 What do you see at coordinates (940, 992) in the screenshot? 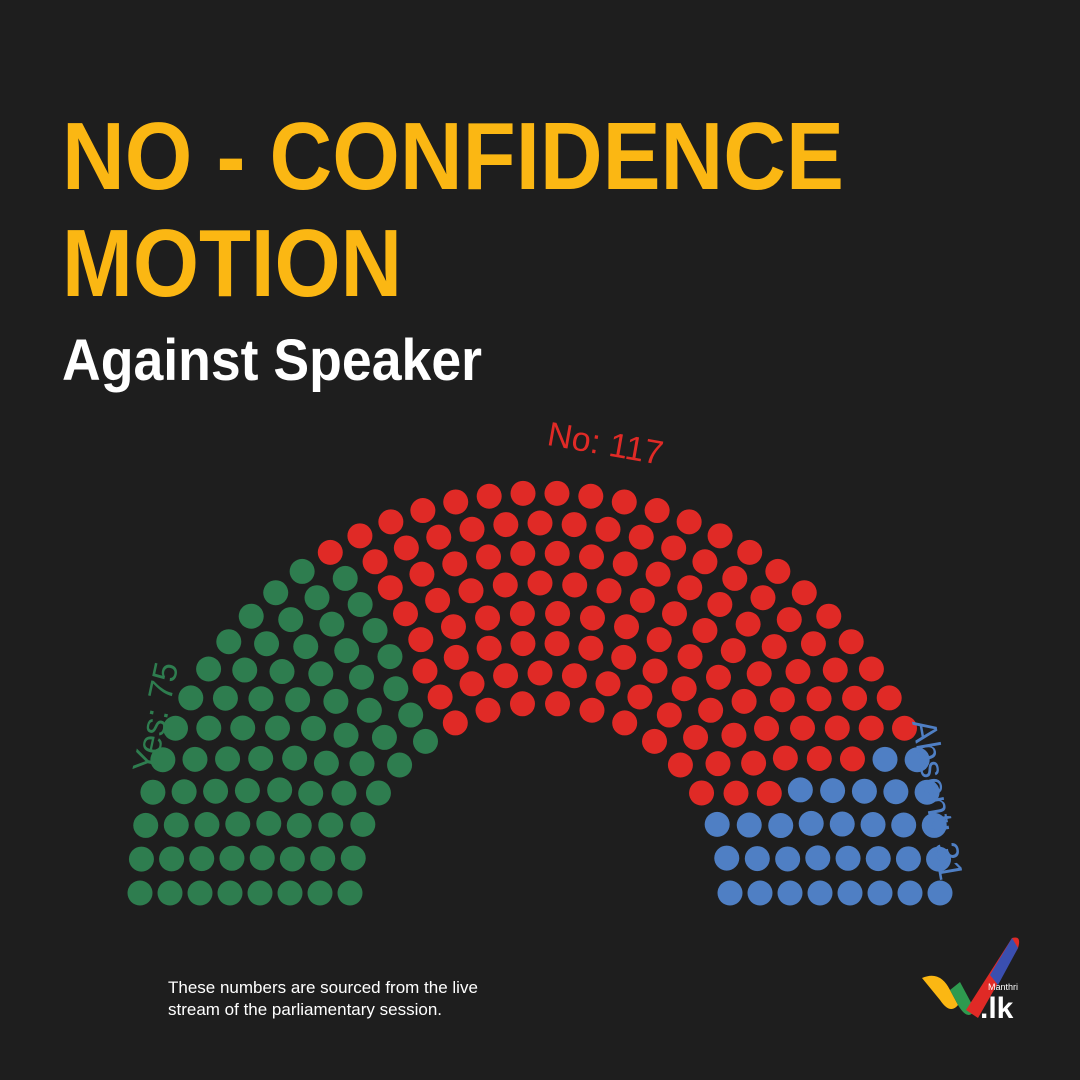
I see `logo-mark` at bounding box center [940, 992].